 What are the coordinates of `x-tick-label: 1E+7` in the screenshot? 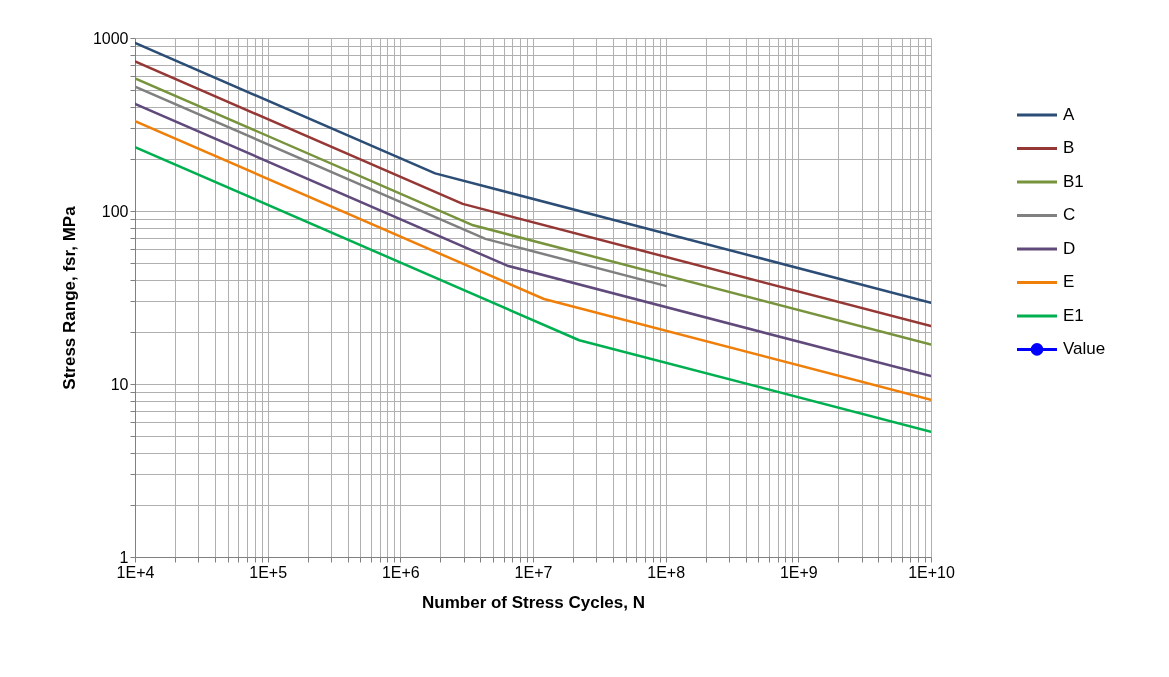 It's located at (533, 572).